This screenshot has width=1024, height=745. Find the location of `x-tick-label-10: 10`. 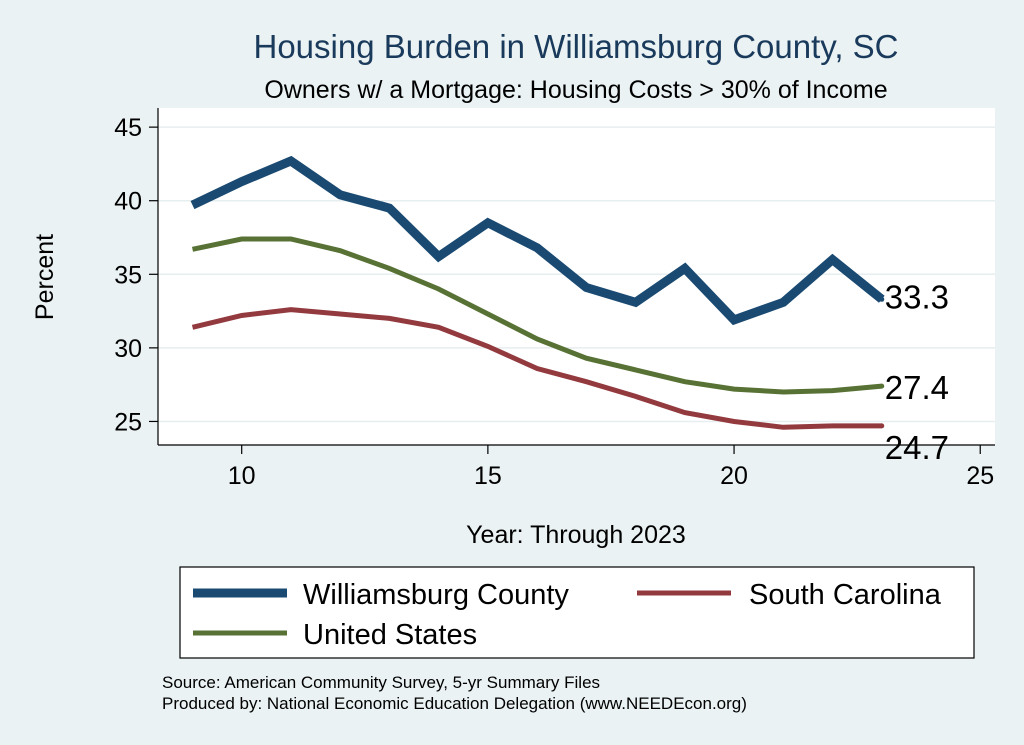

x-tick-label-10: 10 is located at coordinates (242, 476).